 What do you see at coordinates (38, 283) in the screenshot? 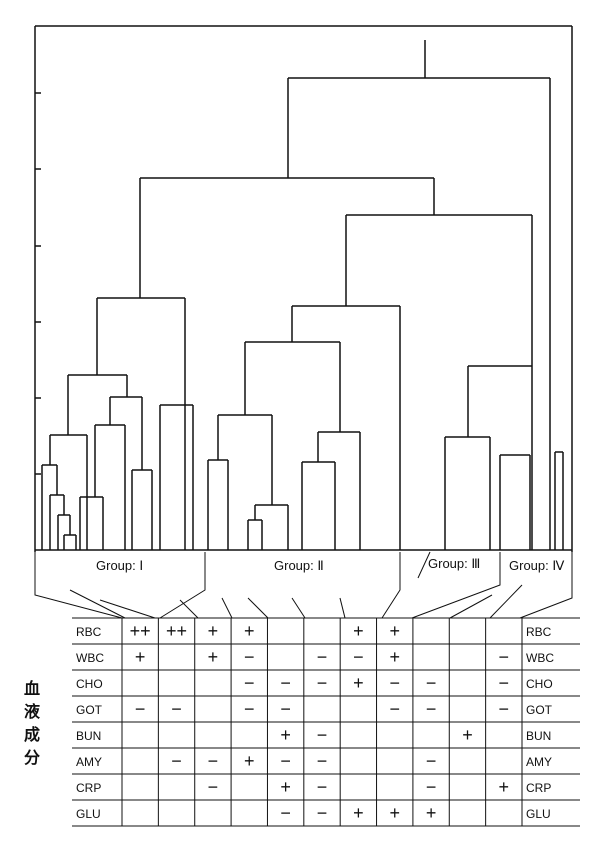
I see `y-axis-ticks` at bounding box center [38, 283].